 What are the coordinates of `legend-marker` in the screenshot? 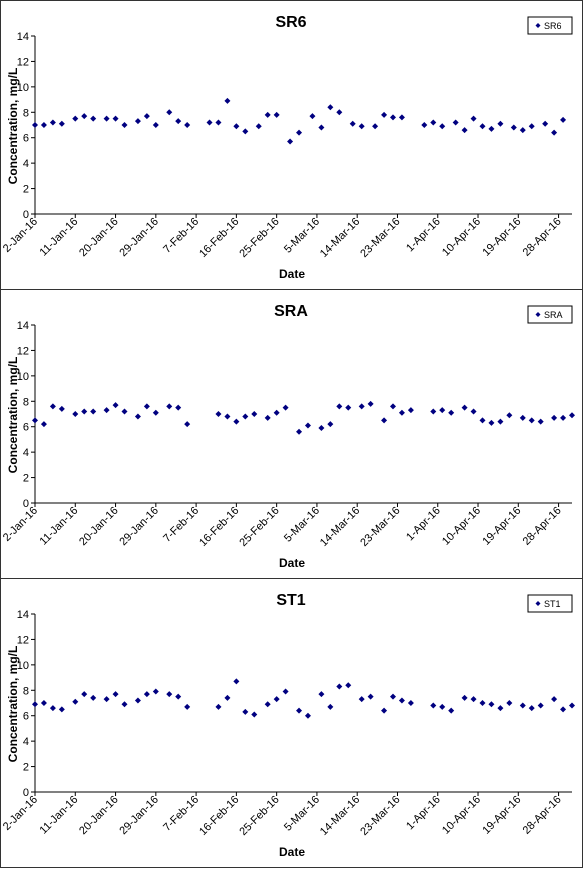 It's located at (538, 603).